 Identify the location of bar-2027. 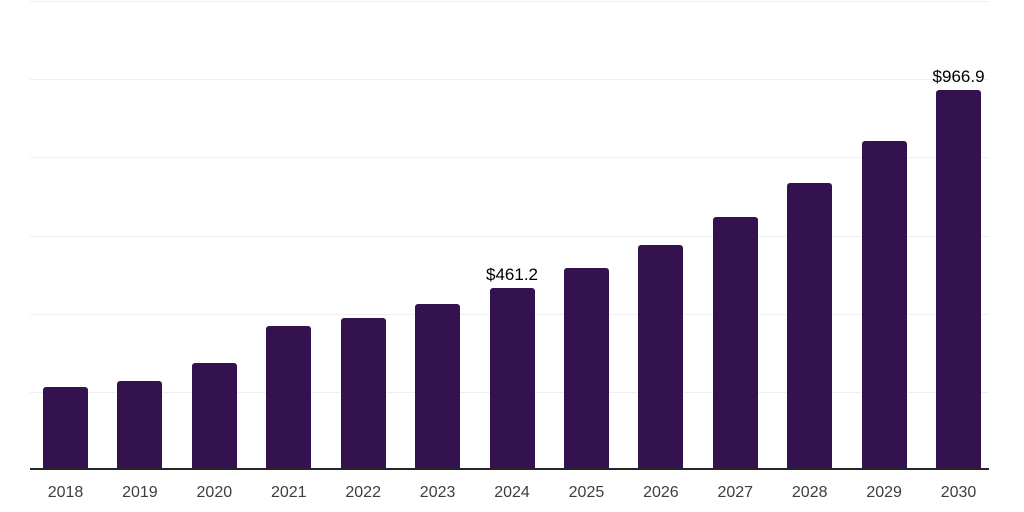
(735, 342).